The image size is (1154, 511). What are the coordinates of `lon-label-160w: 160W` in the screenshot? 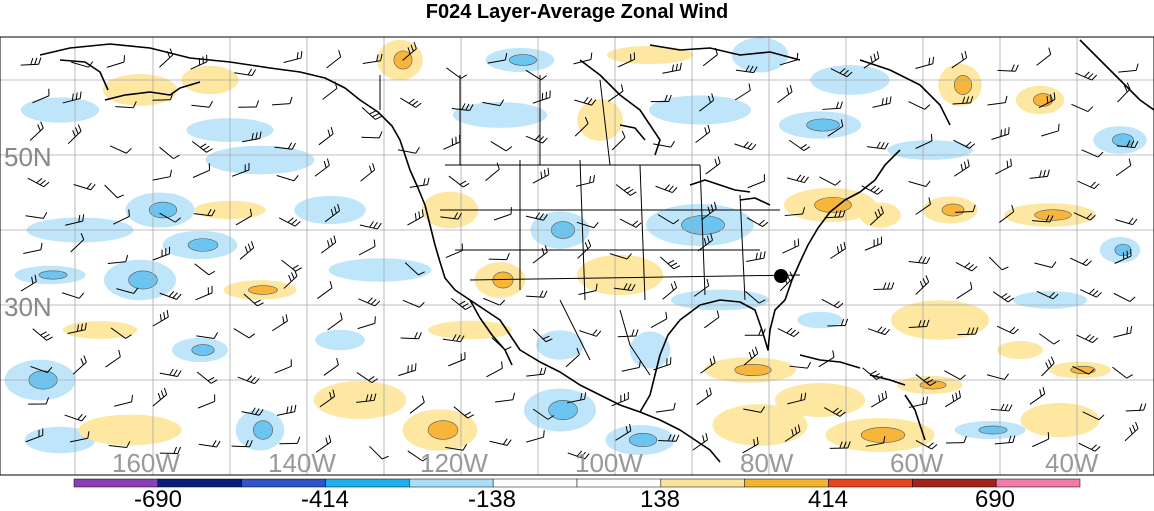 It's located at (146, 463).